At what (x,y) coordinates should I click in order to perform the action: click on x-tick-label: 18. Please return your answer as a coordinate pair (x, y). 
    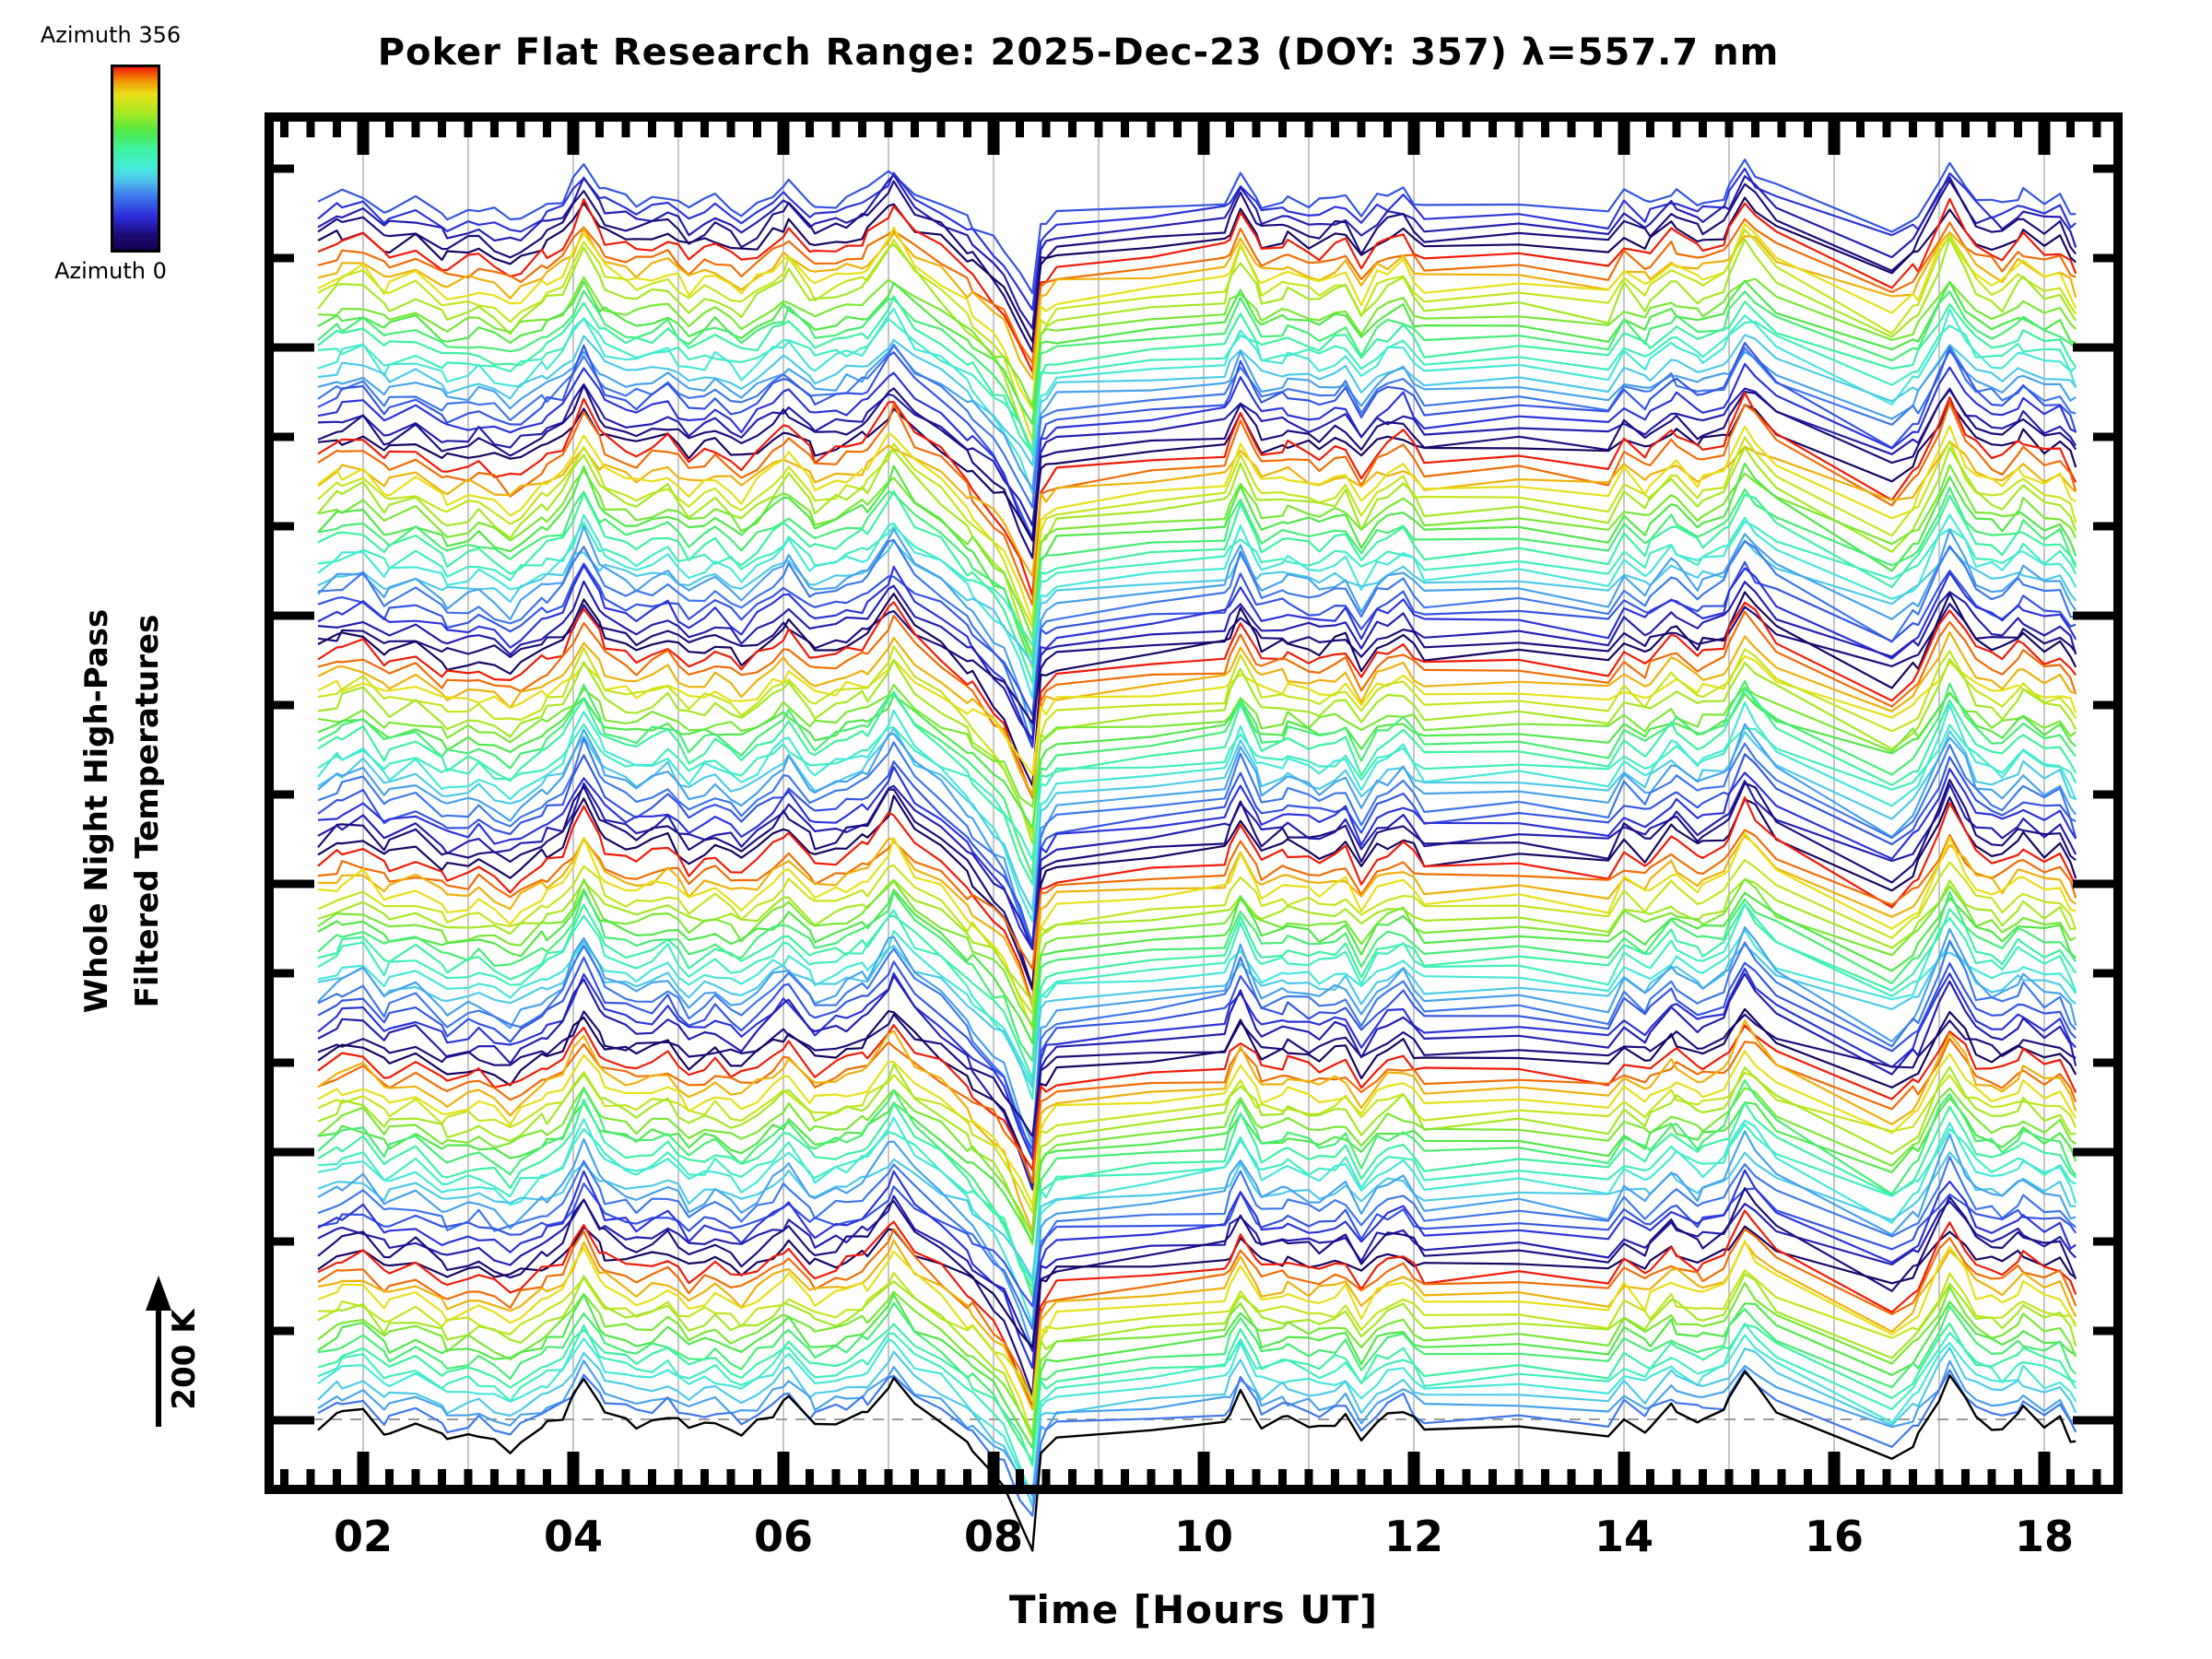
    Looking at the image, I should click on (2044, 1536).